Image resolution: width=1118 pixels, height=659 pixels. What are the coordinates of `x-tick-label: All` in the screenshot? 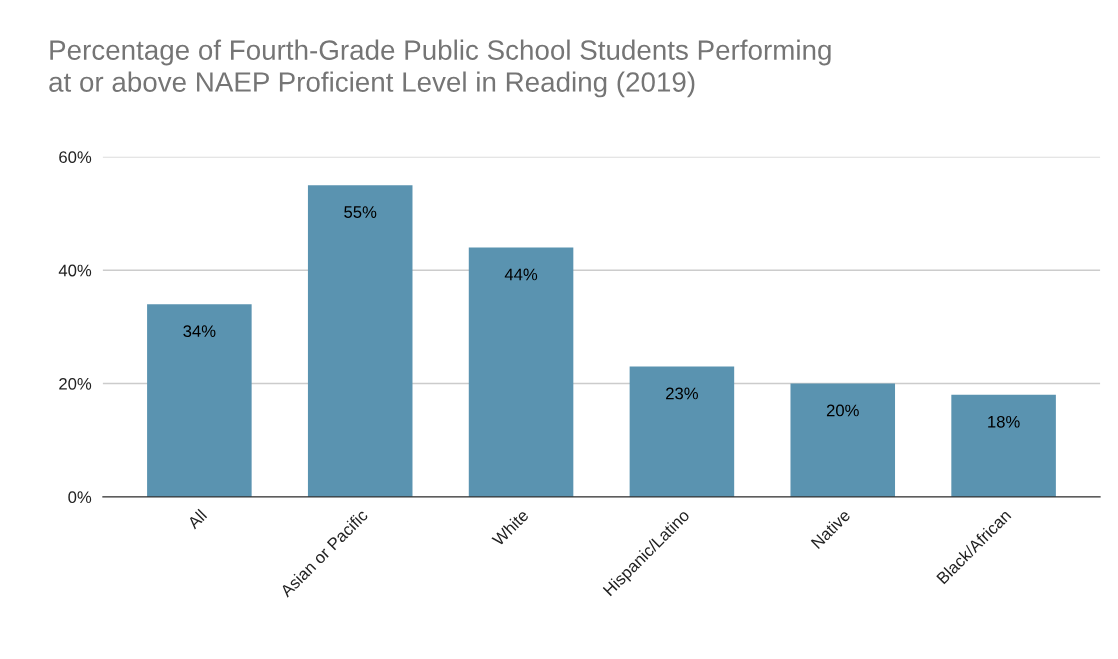 It's located at (197, 519).